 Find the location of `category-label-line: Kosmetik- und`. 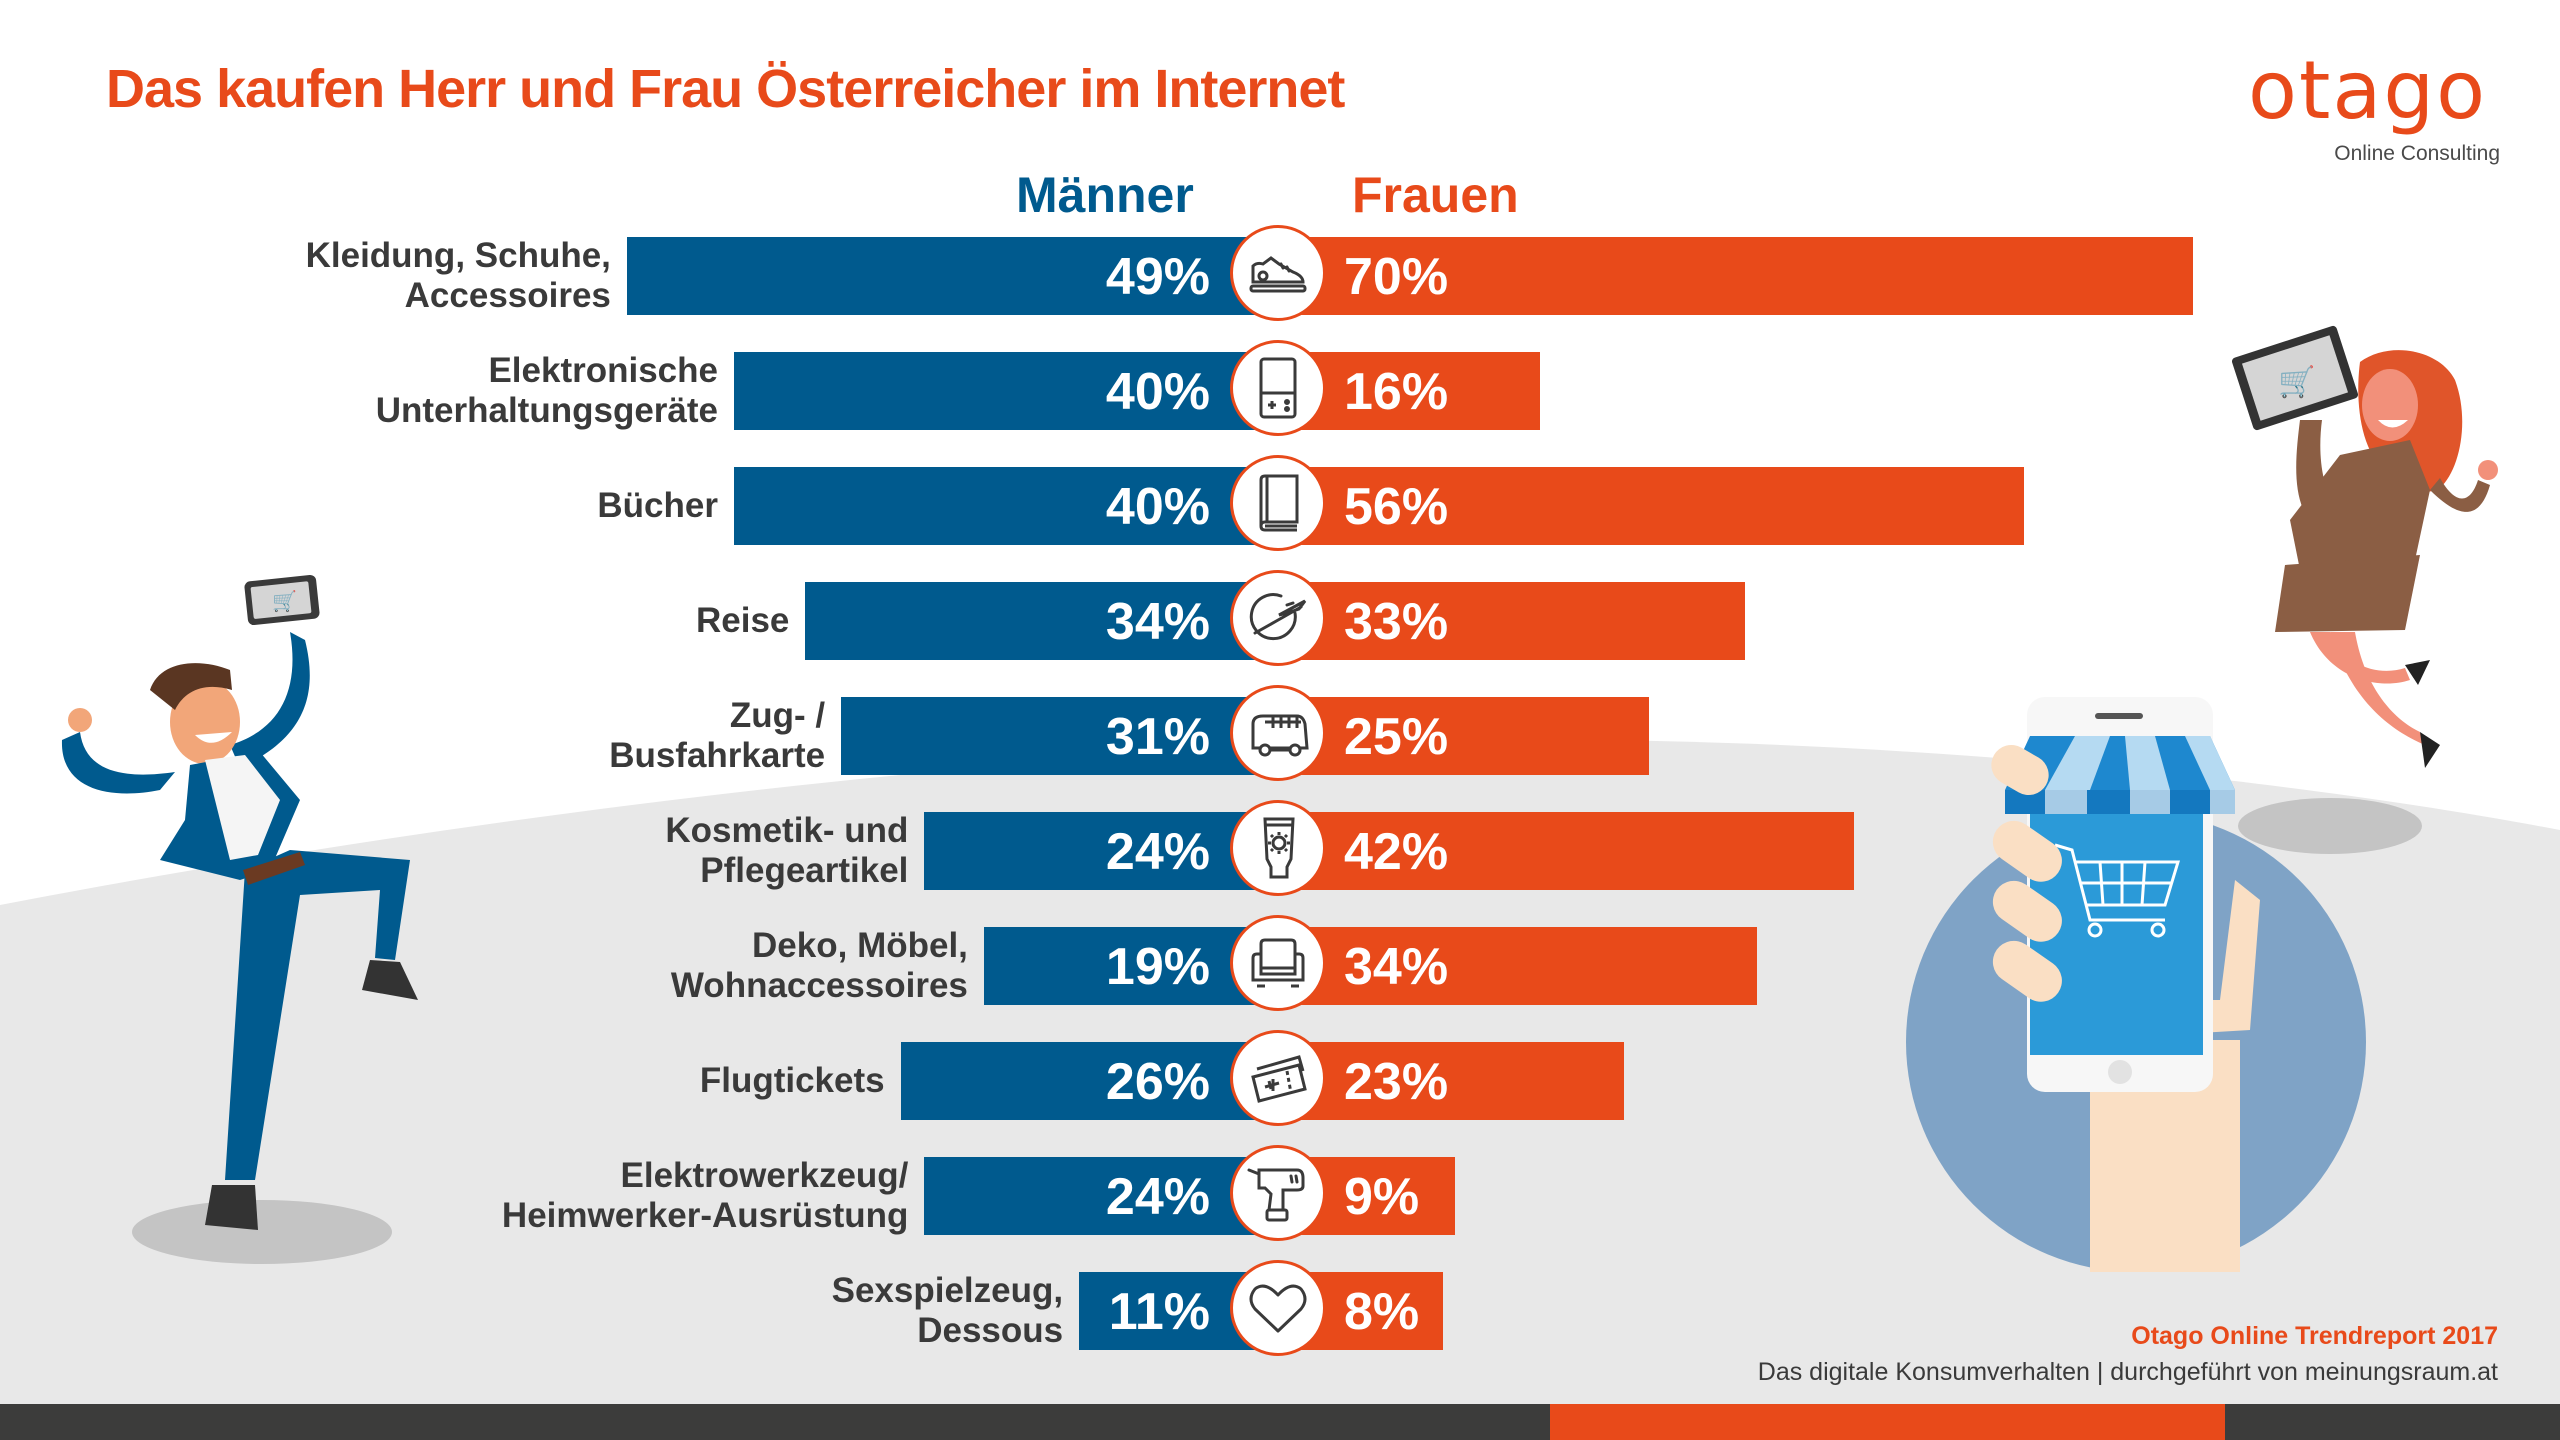

category-label-line: Kosmetik- und is located at coordinates (787, 830).